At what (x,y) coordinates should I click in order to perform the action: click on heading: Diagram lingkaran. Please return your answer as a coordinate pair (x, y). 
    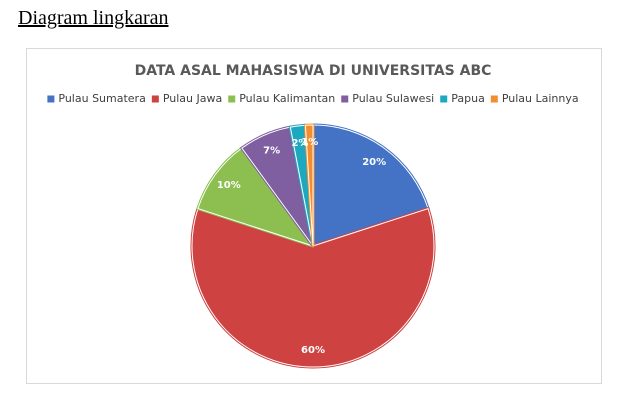
    Looking at the image, I should click on (93, 18).